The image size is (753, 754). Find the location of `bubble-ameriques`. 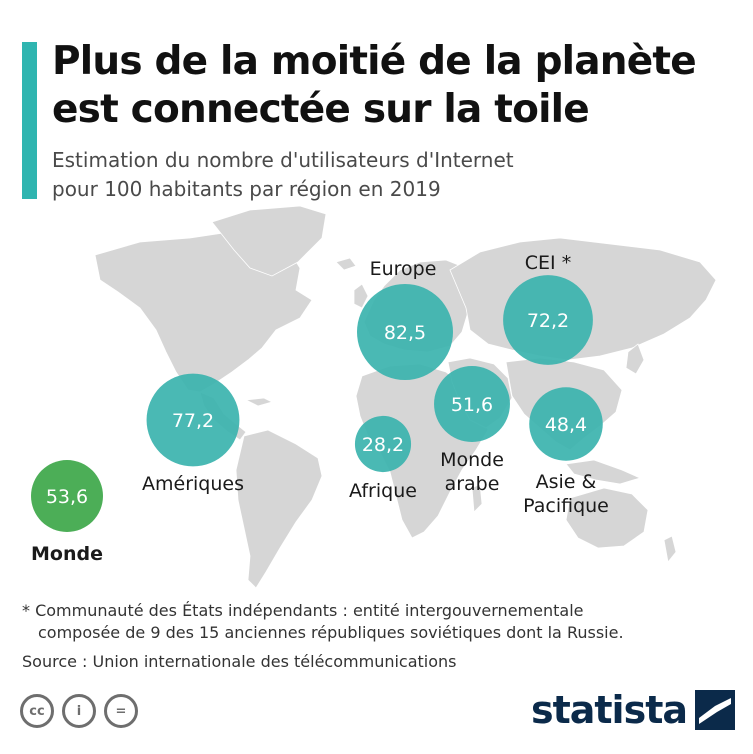

bubble-ameriques is located at coordinates (193, 420).